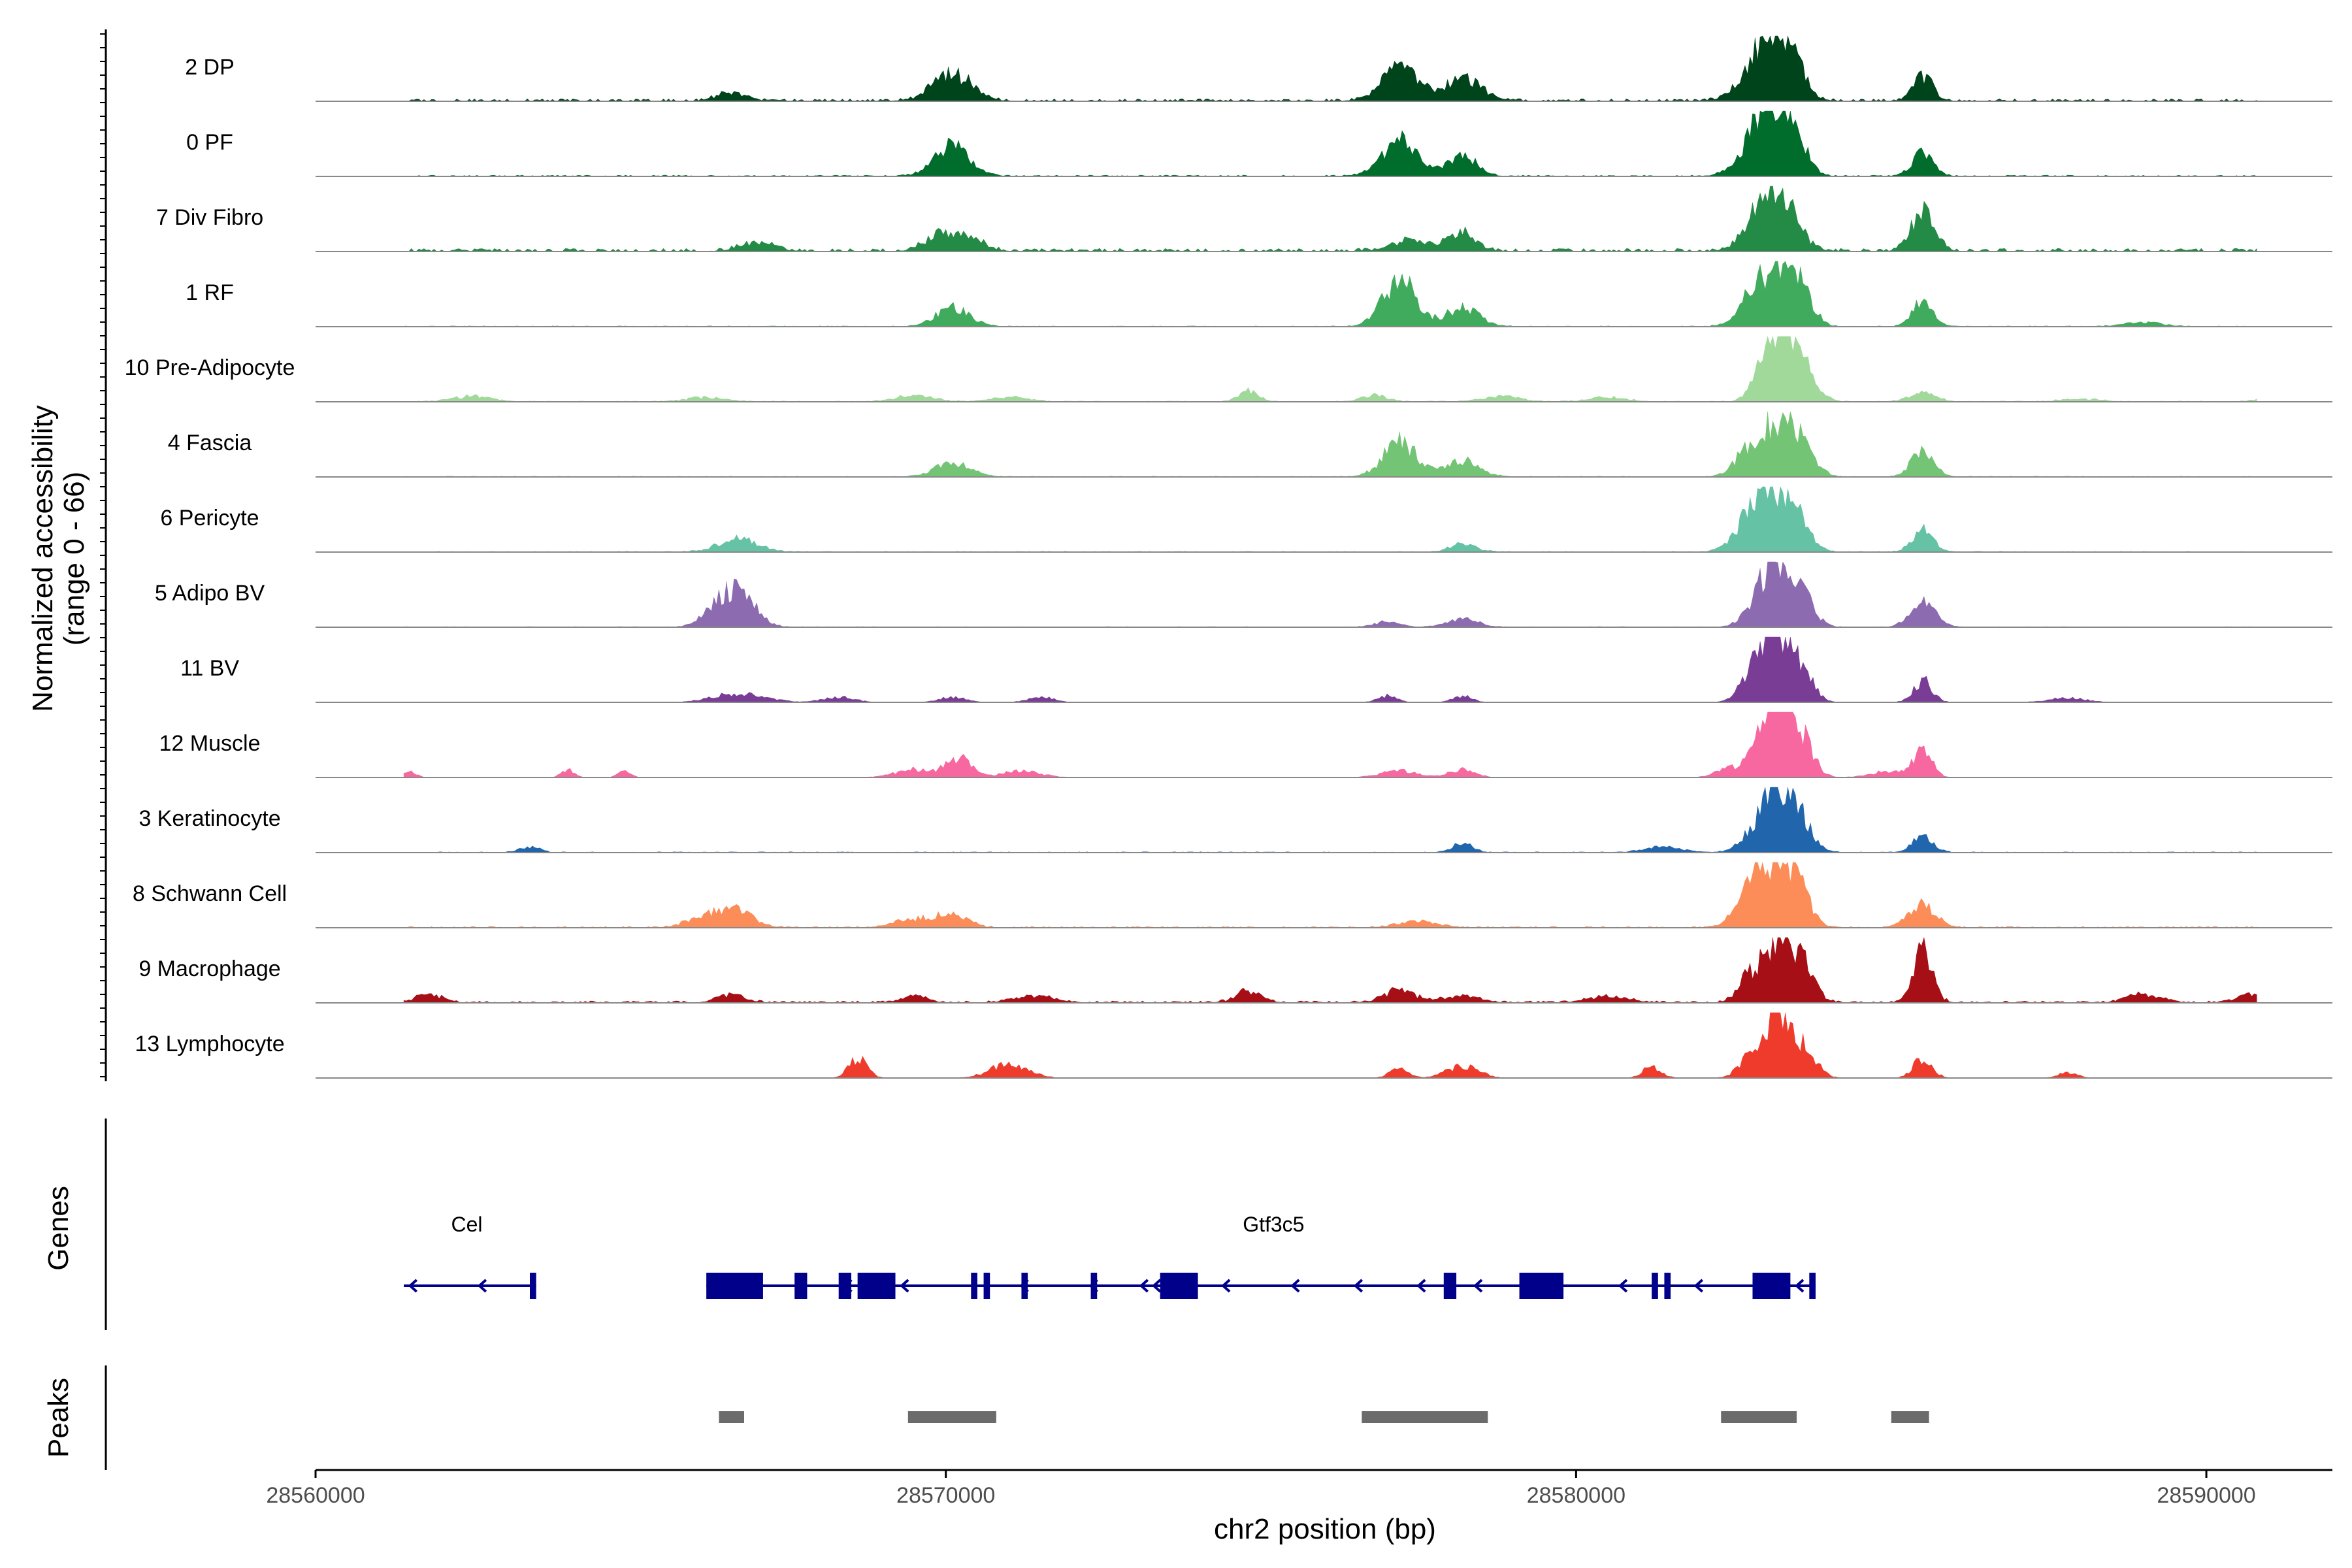  I want to click on track-label: 13 Lymphocyte, so click(209, 1044).